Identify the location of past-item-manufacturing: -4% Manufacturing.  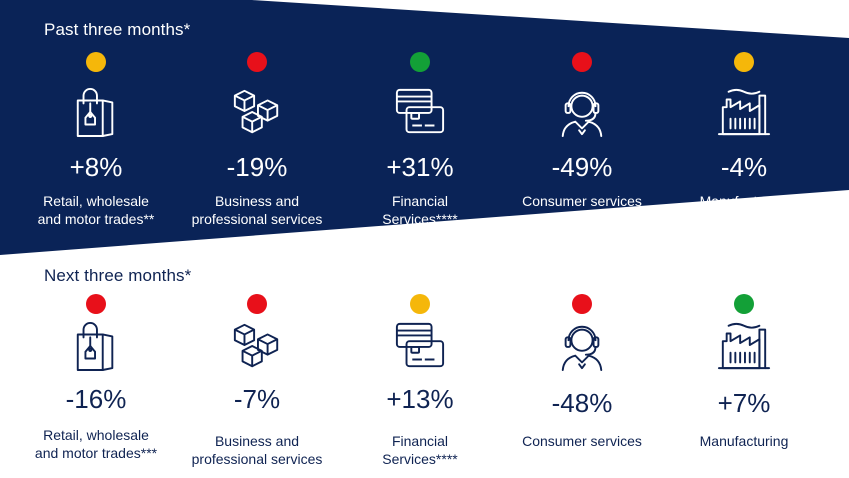
(744, 131).